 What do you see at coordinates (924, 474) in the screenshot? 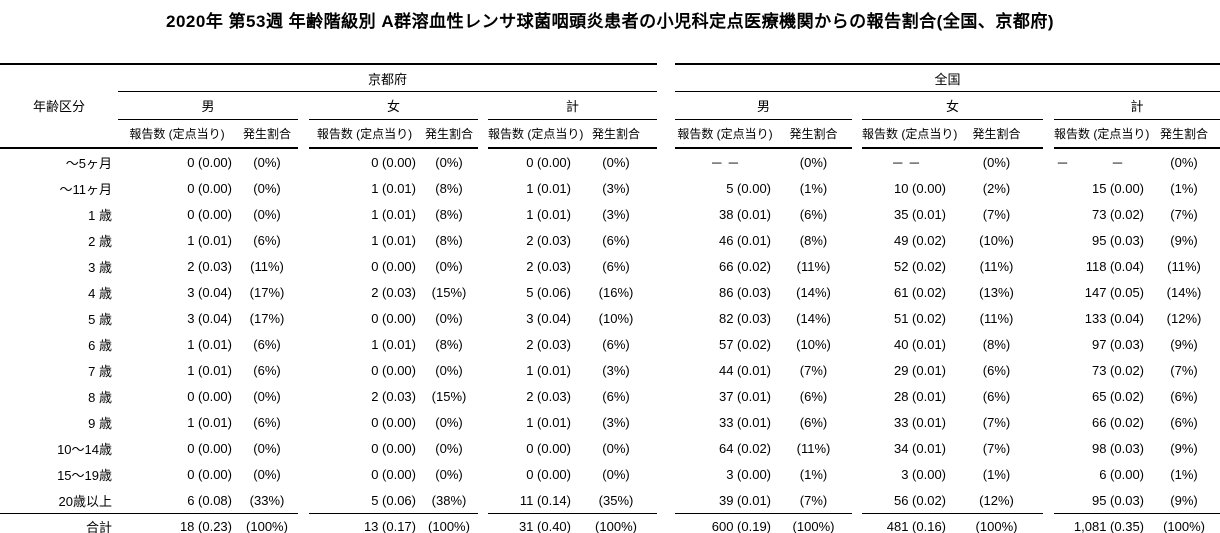
I see `report-count-cell: 3 (0.00)` at bounding box center [924, 474].